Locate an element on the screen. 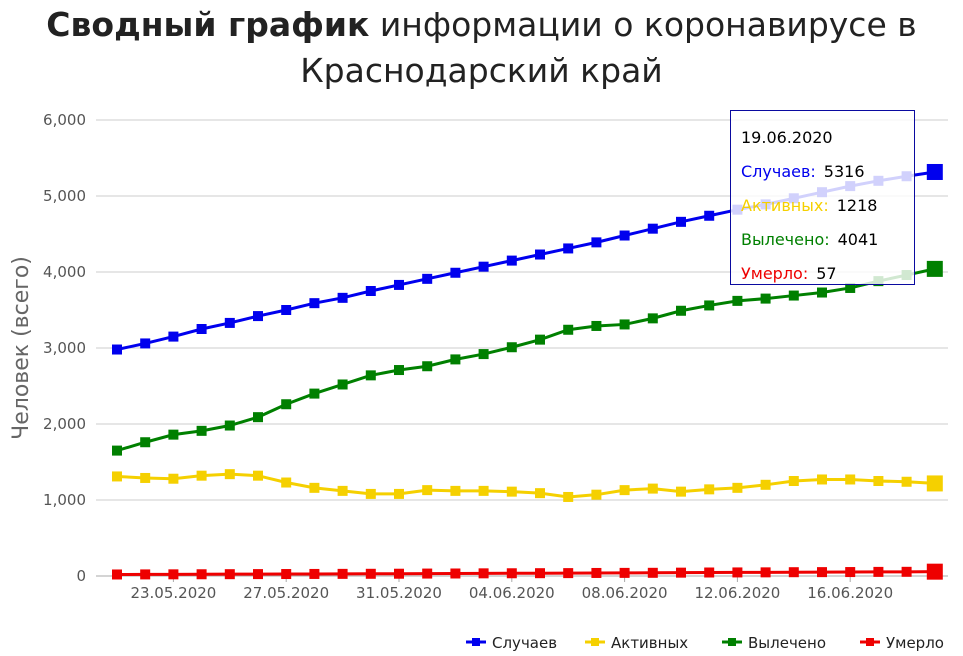  legend-item-cases: Случаев is located at coordinates (511, 643).